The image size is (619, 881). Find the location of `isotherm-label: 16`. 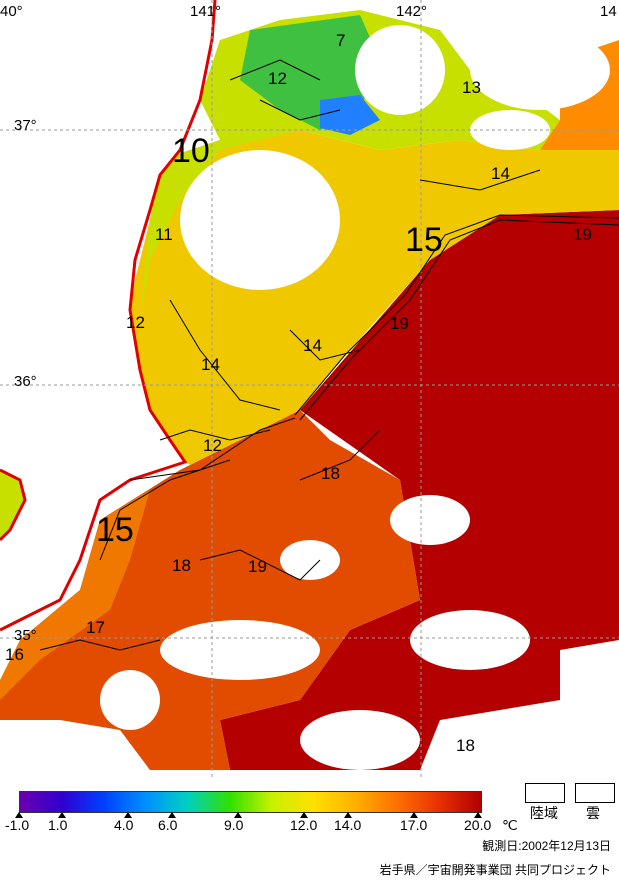

isotherm-label: 16 is located at coordinates (14, 654).